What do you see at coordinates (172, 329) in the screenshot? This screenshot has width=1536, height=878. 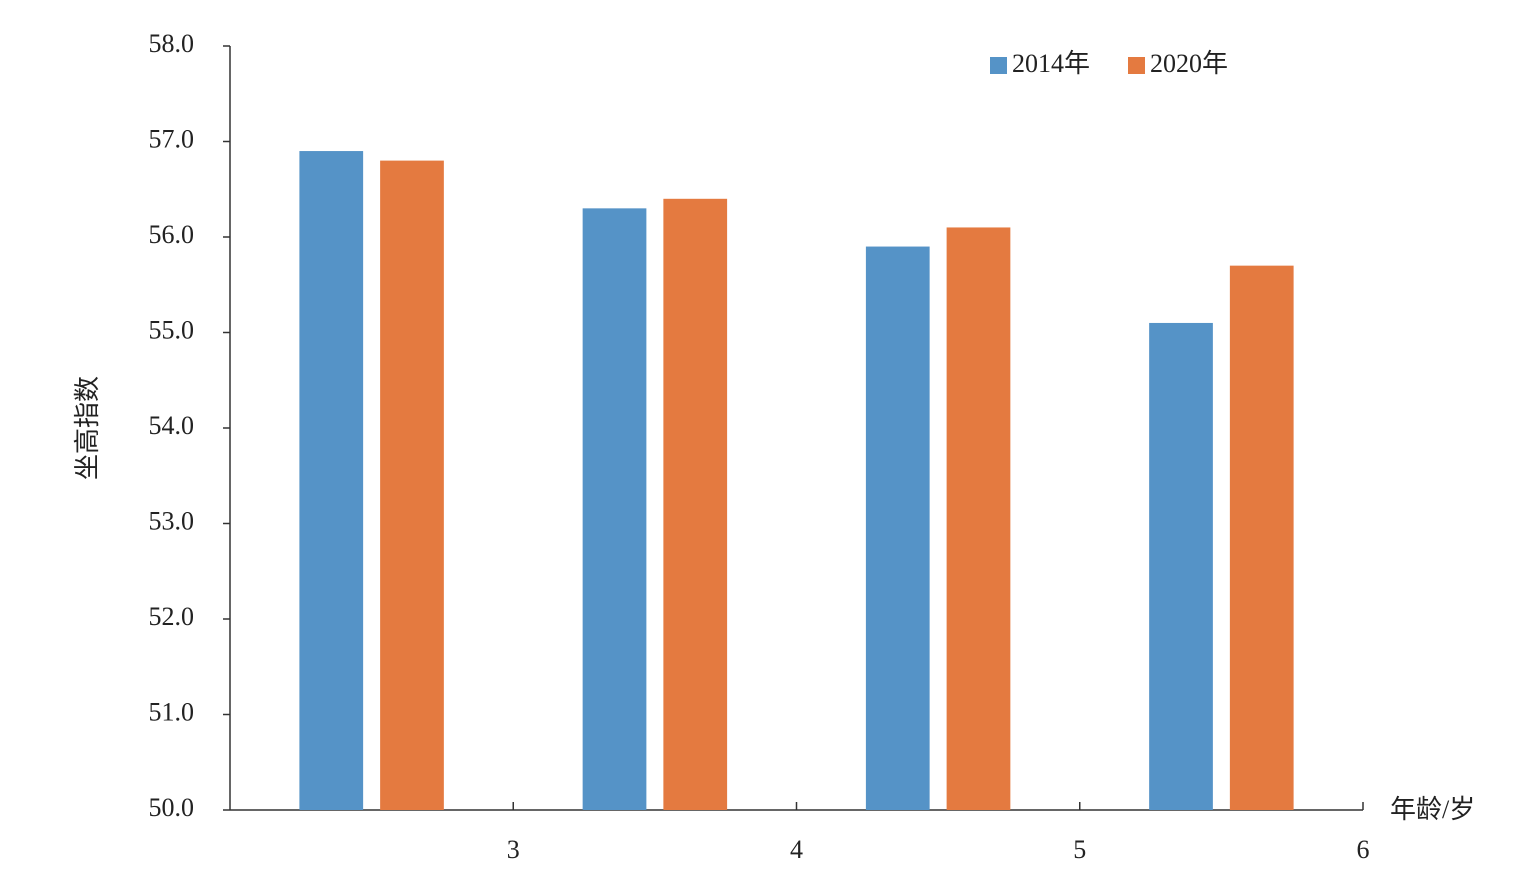 I see `y-tick-label: 55.0` at bounding box center [172, 329].